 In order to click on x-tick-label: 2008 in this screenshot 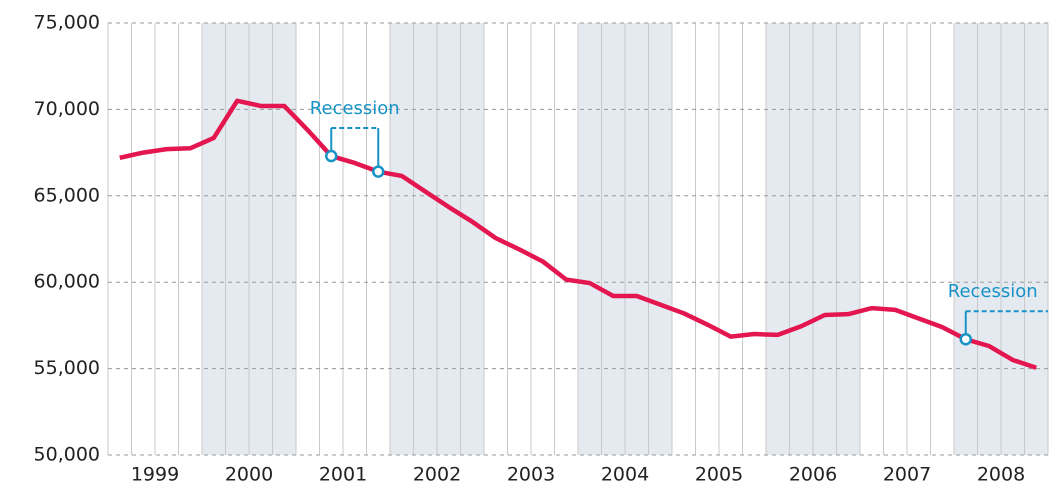, I will do `click(1001, 475)`.